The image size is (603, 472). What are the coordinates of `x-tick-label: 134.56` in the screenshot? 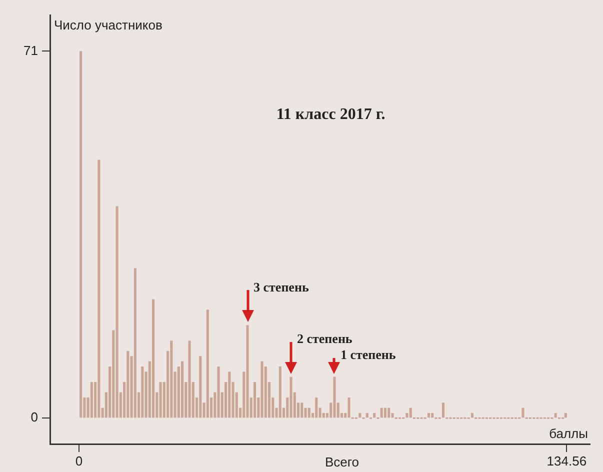 It's located at (566, 460).